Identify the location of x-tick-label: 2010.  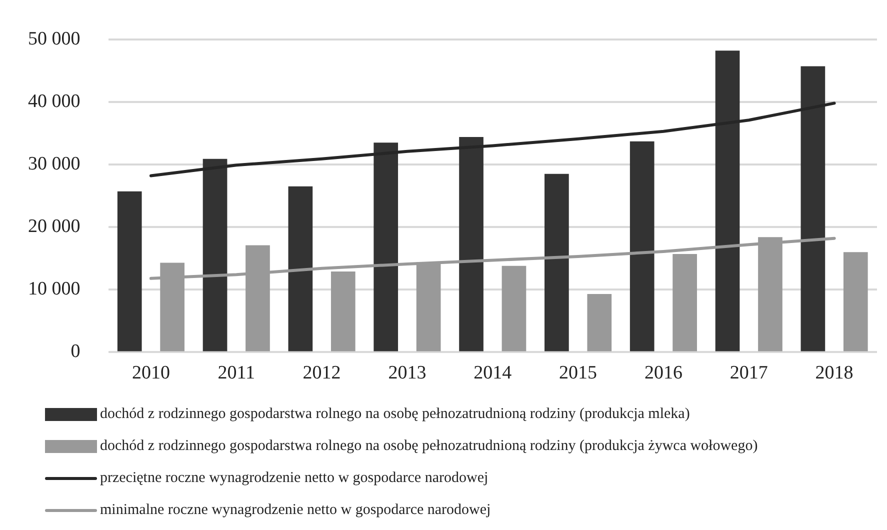
(151, 373).